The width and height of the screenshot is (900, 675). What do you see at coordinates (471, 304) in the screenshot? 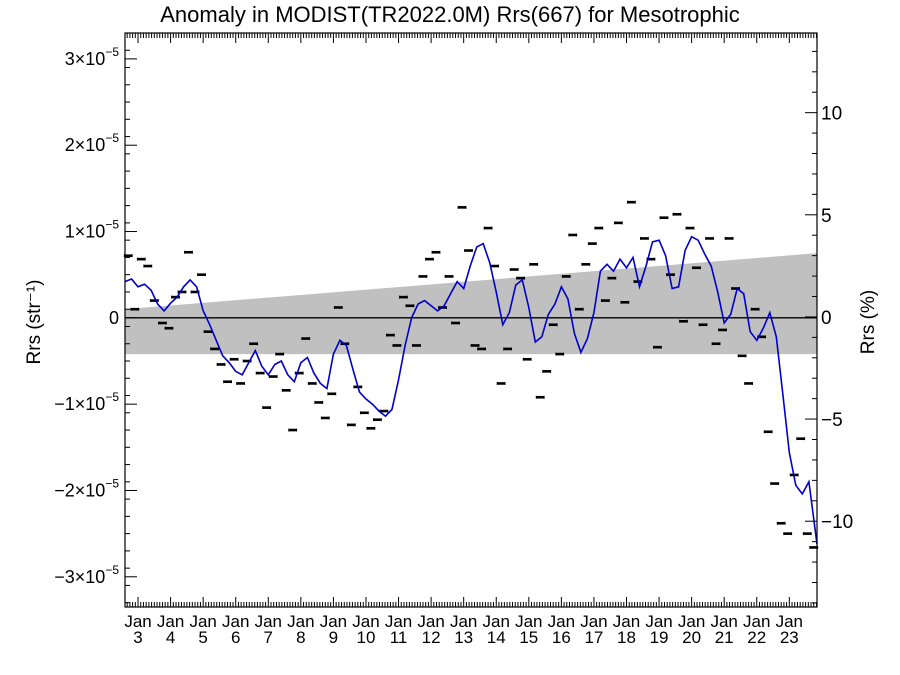
I see `uncertainty-band` at bounding box center [471, 304].